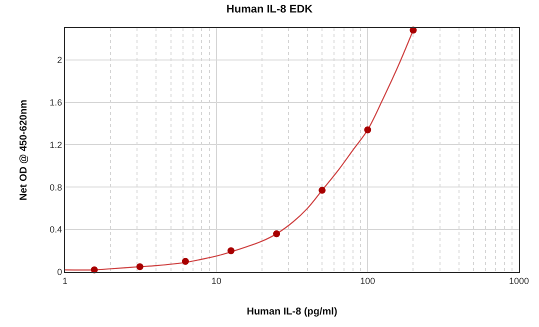  What do you see at coordinates (59, 272) in the screenshot?
I see `y-tick-label: 0` at bounding box center [59, 272].